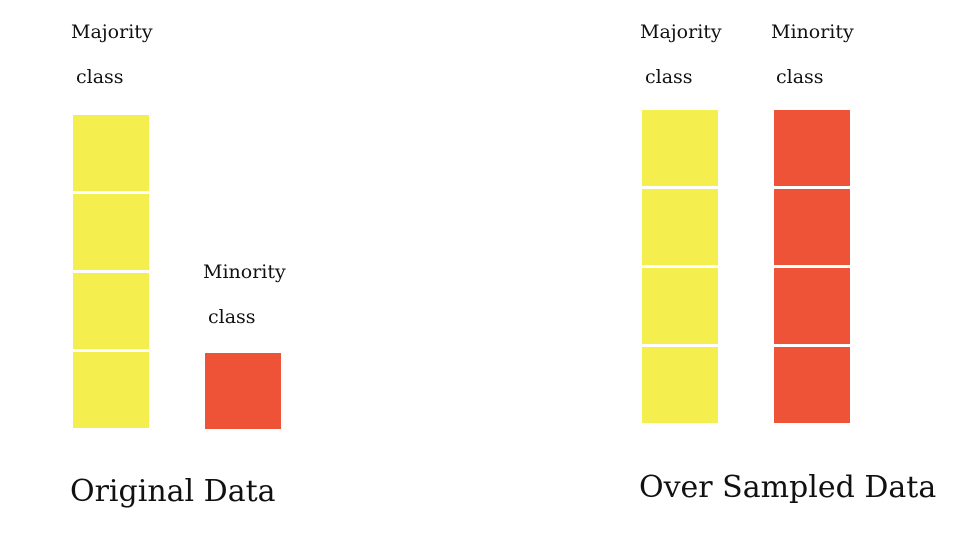 This screenshot has width=972, height=539. What do you see at coordinates (100, 77) in the screenshot?
I see `original-majority-label-line2: class` at bounding box center [100, 77].